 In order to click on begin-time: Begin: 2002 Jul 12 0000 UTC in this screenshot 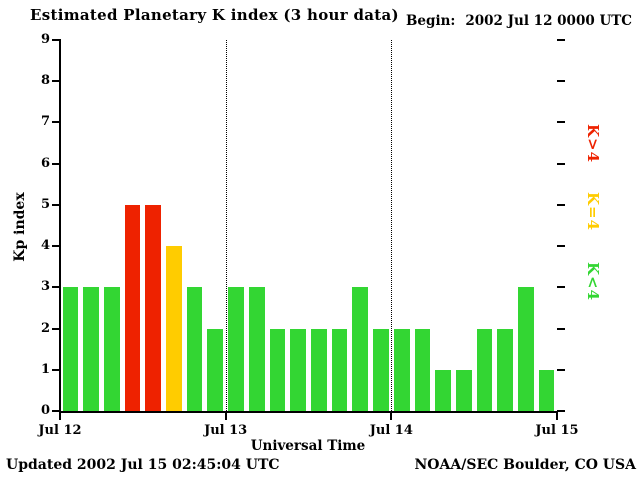, I will do `click(519, 21)`.